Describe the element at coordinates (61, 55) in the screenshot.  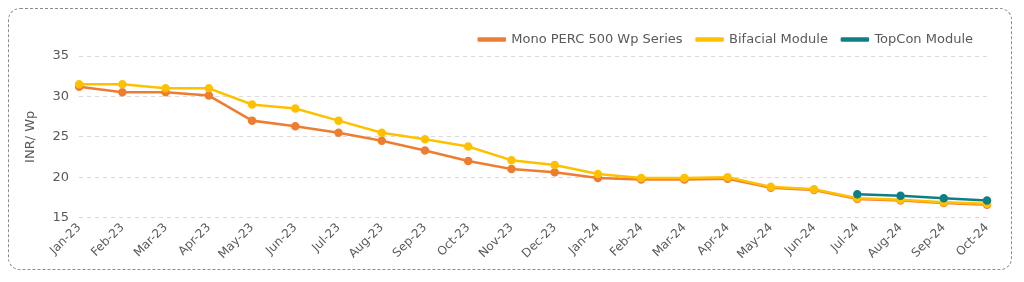
I see `y-tick-label: 35` at that location.